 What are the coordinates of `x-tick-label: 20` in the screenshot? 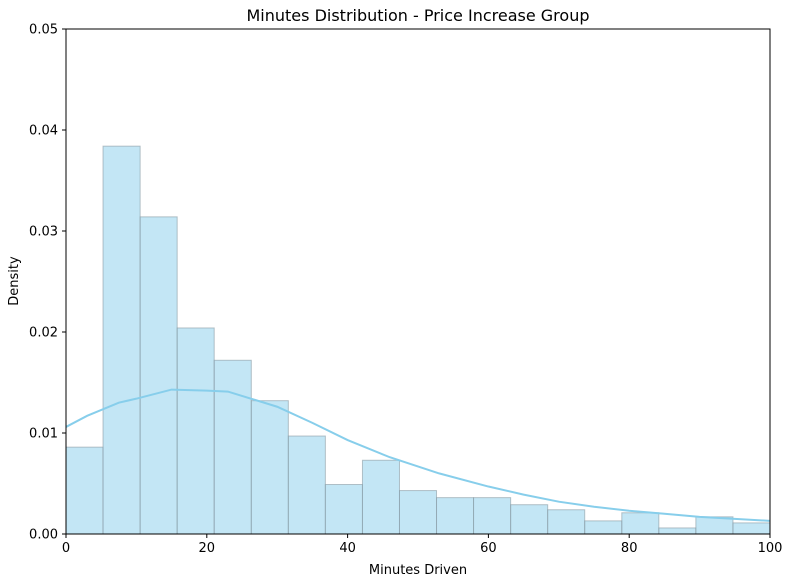 It's located at (207, 548).